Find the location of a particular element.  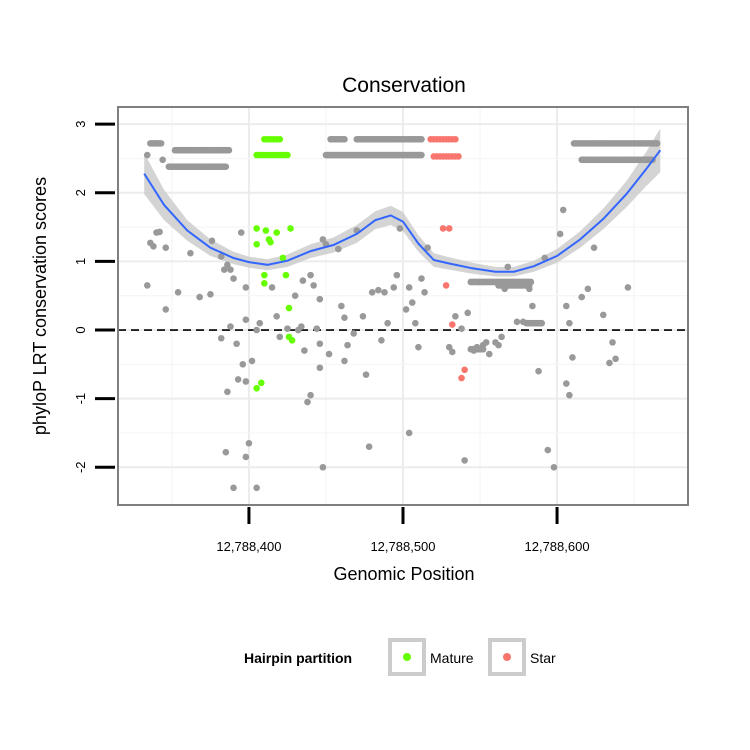

x-tick-label: 12,788,500 is located at coordinates (402, 546).